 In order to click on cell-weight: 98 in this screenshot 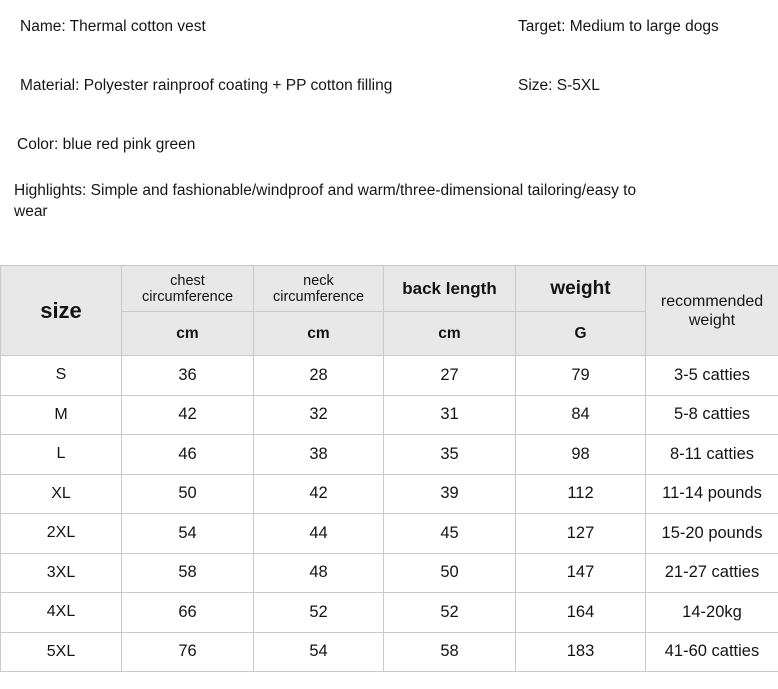, I will do `click(580, 454)`.